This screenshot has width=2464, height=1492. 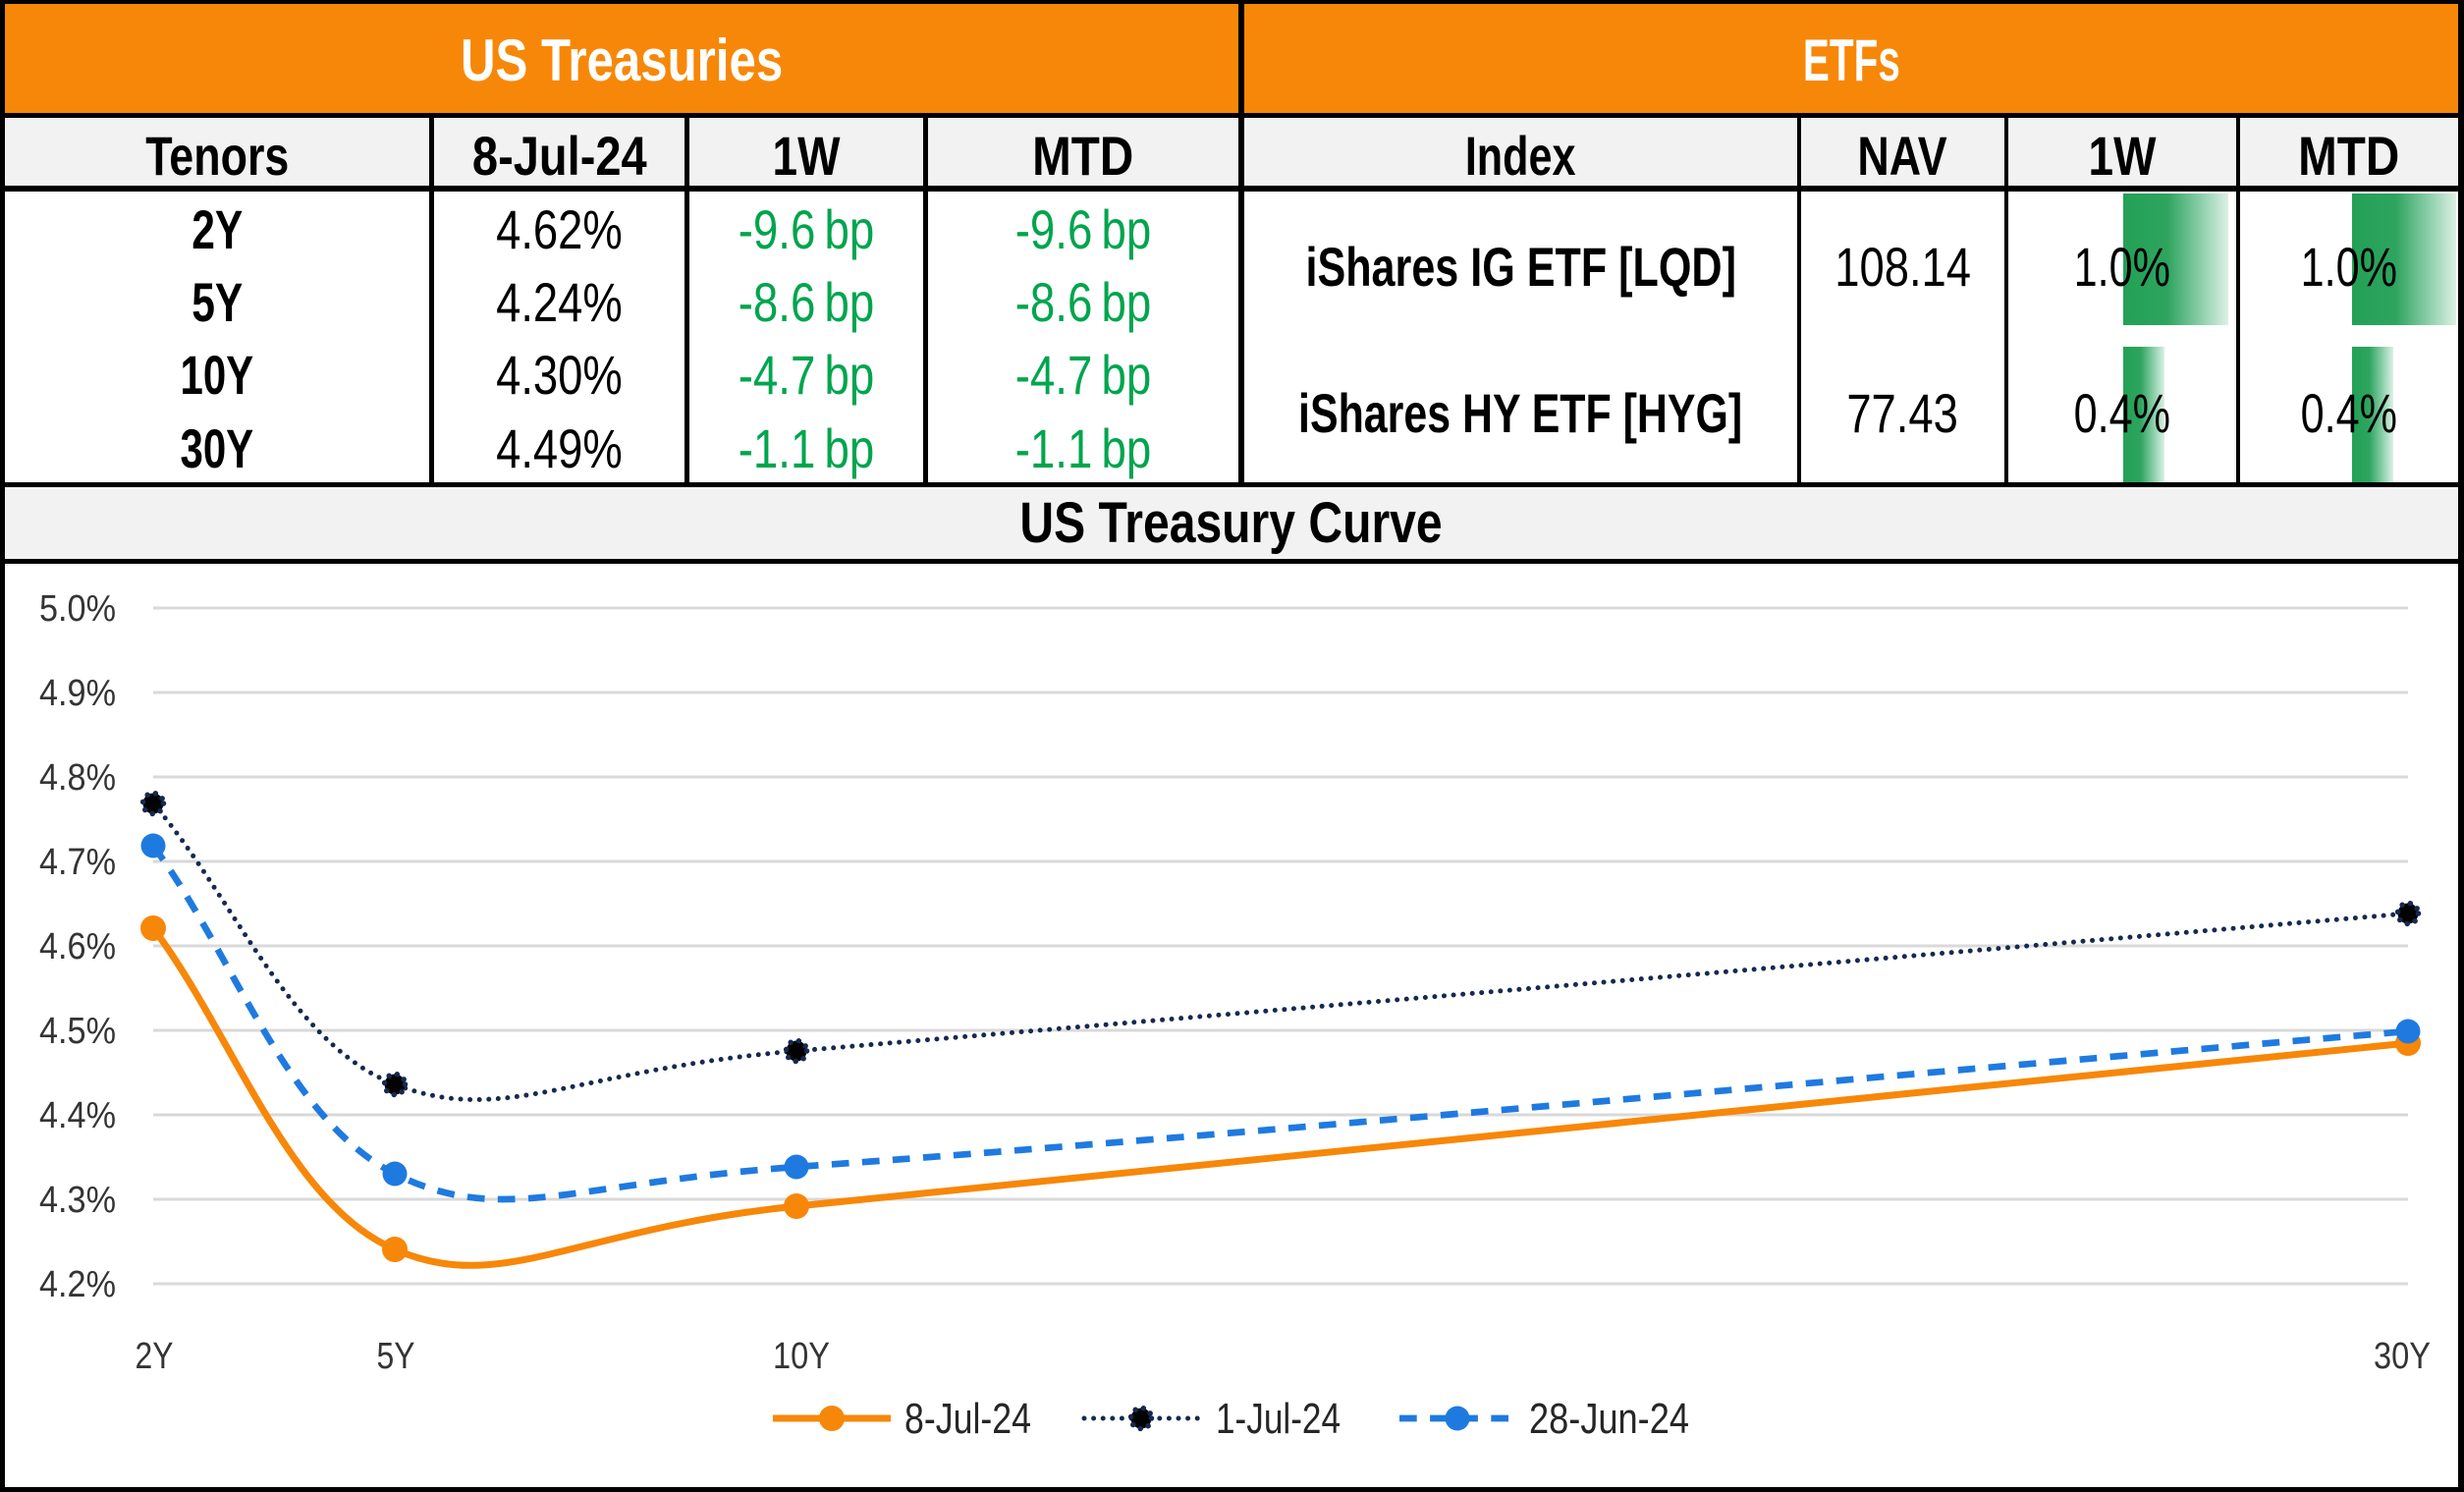 What do you see at coordinates (968, 1419) in the screenshot?
I see `svg-text: 8-Jul-24` at bounding box center [968, 1419].